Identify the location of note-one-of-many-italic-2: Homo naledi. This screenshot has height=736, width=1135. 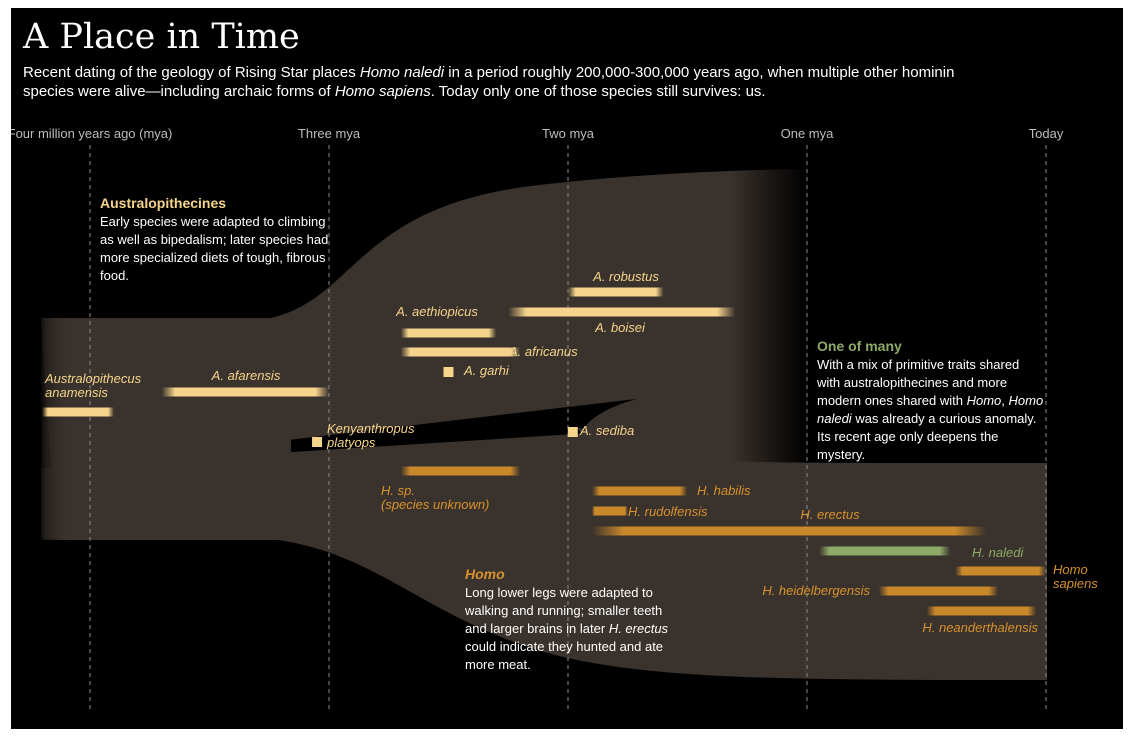
(930, 409).